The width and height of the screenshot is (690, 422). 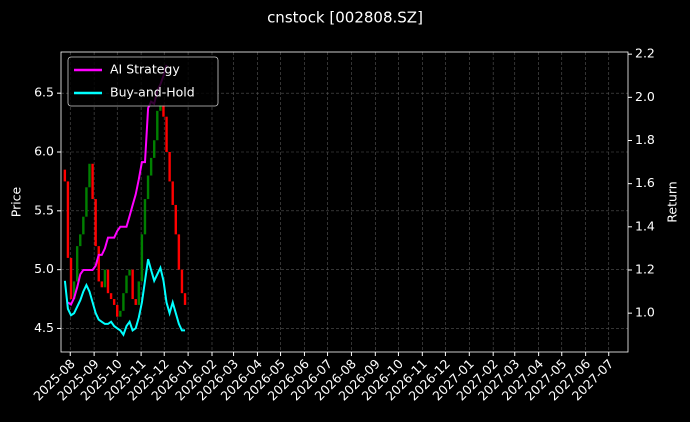 What do you see at coordinates (44, 327) in the screenshot?
I see `y-tick-label: 4.5` at bounding box center [44, 327].